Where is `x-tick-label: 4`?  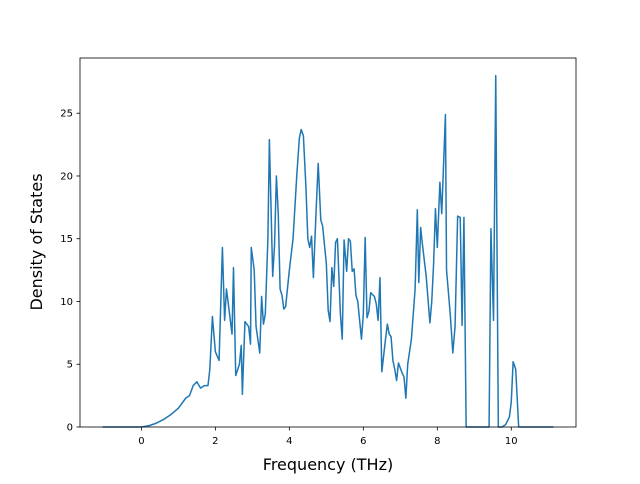 x-tick-label: 4 is located at coordinates (289, 441).